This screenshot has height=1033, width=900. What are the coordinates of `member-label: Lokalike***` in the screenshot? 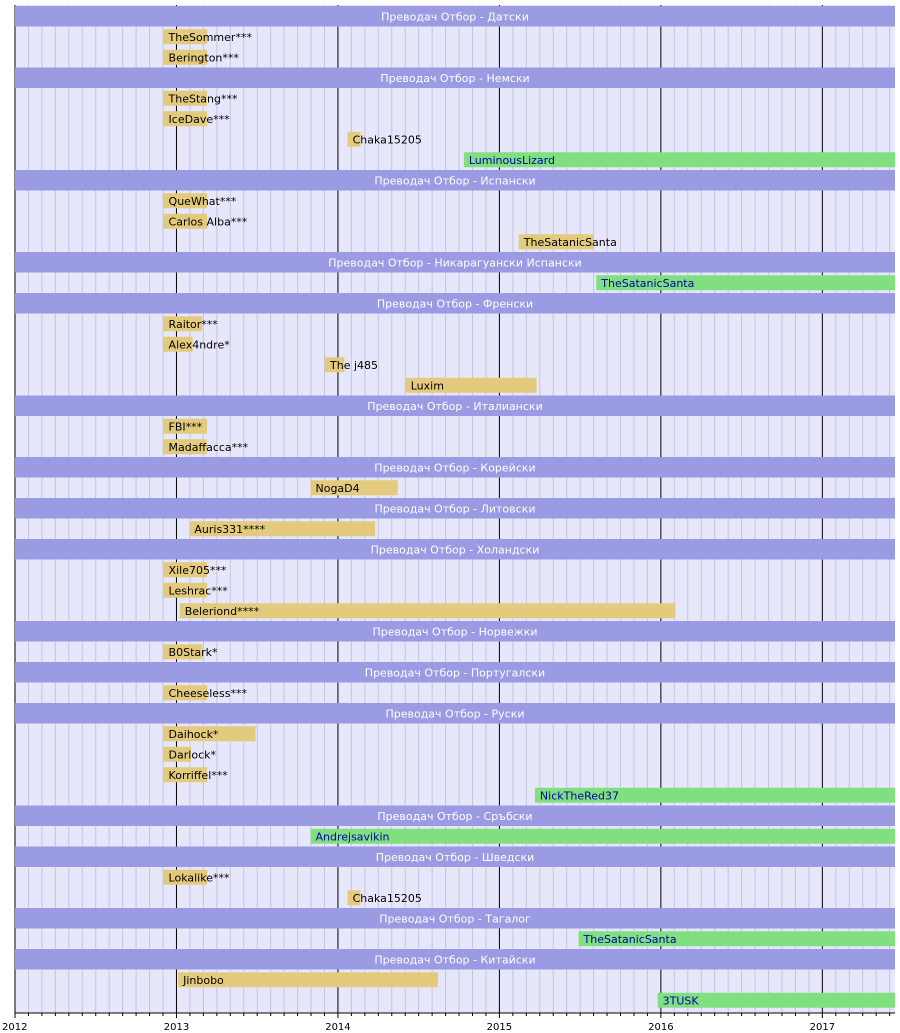 It's located at (199, 877).